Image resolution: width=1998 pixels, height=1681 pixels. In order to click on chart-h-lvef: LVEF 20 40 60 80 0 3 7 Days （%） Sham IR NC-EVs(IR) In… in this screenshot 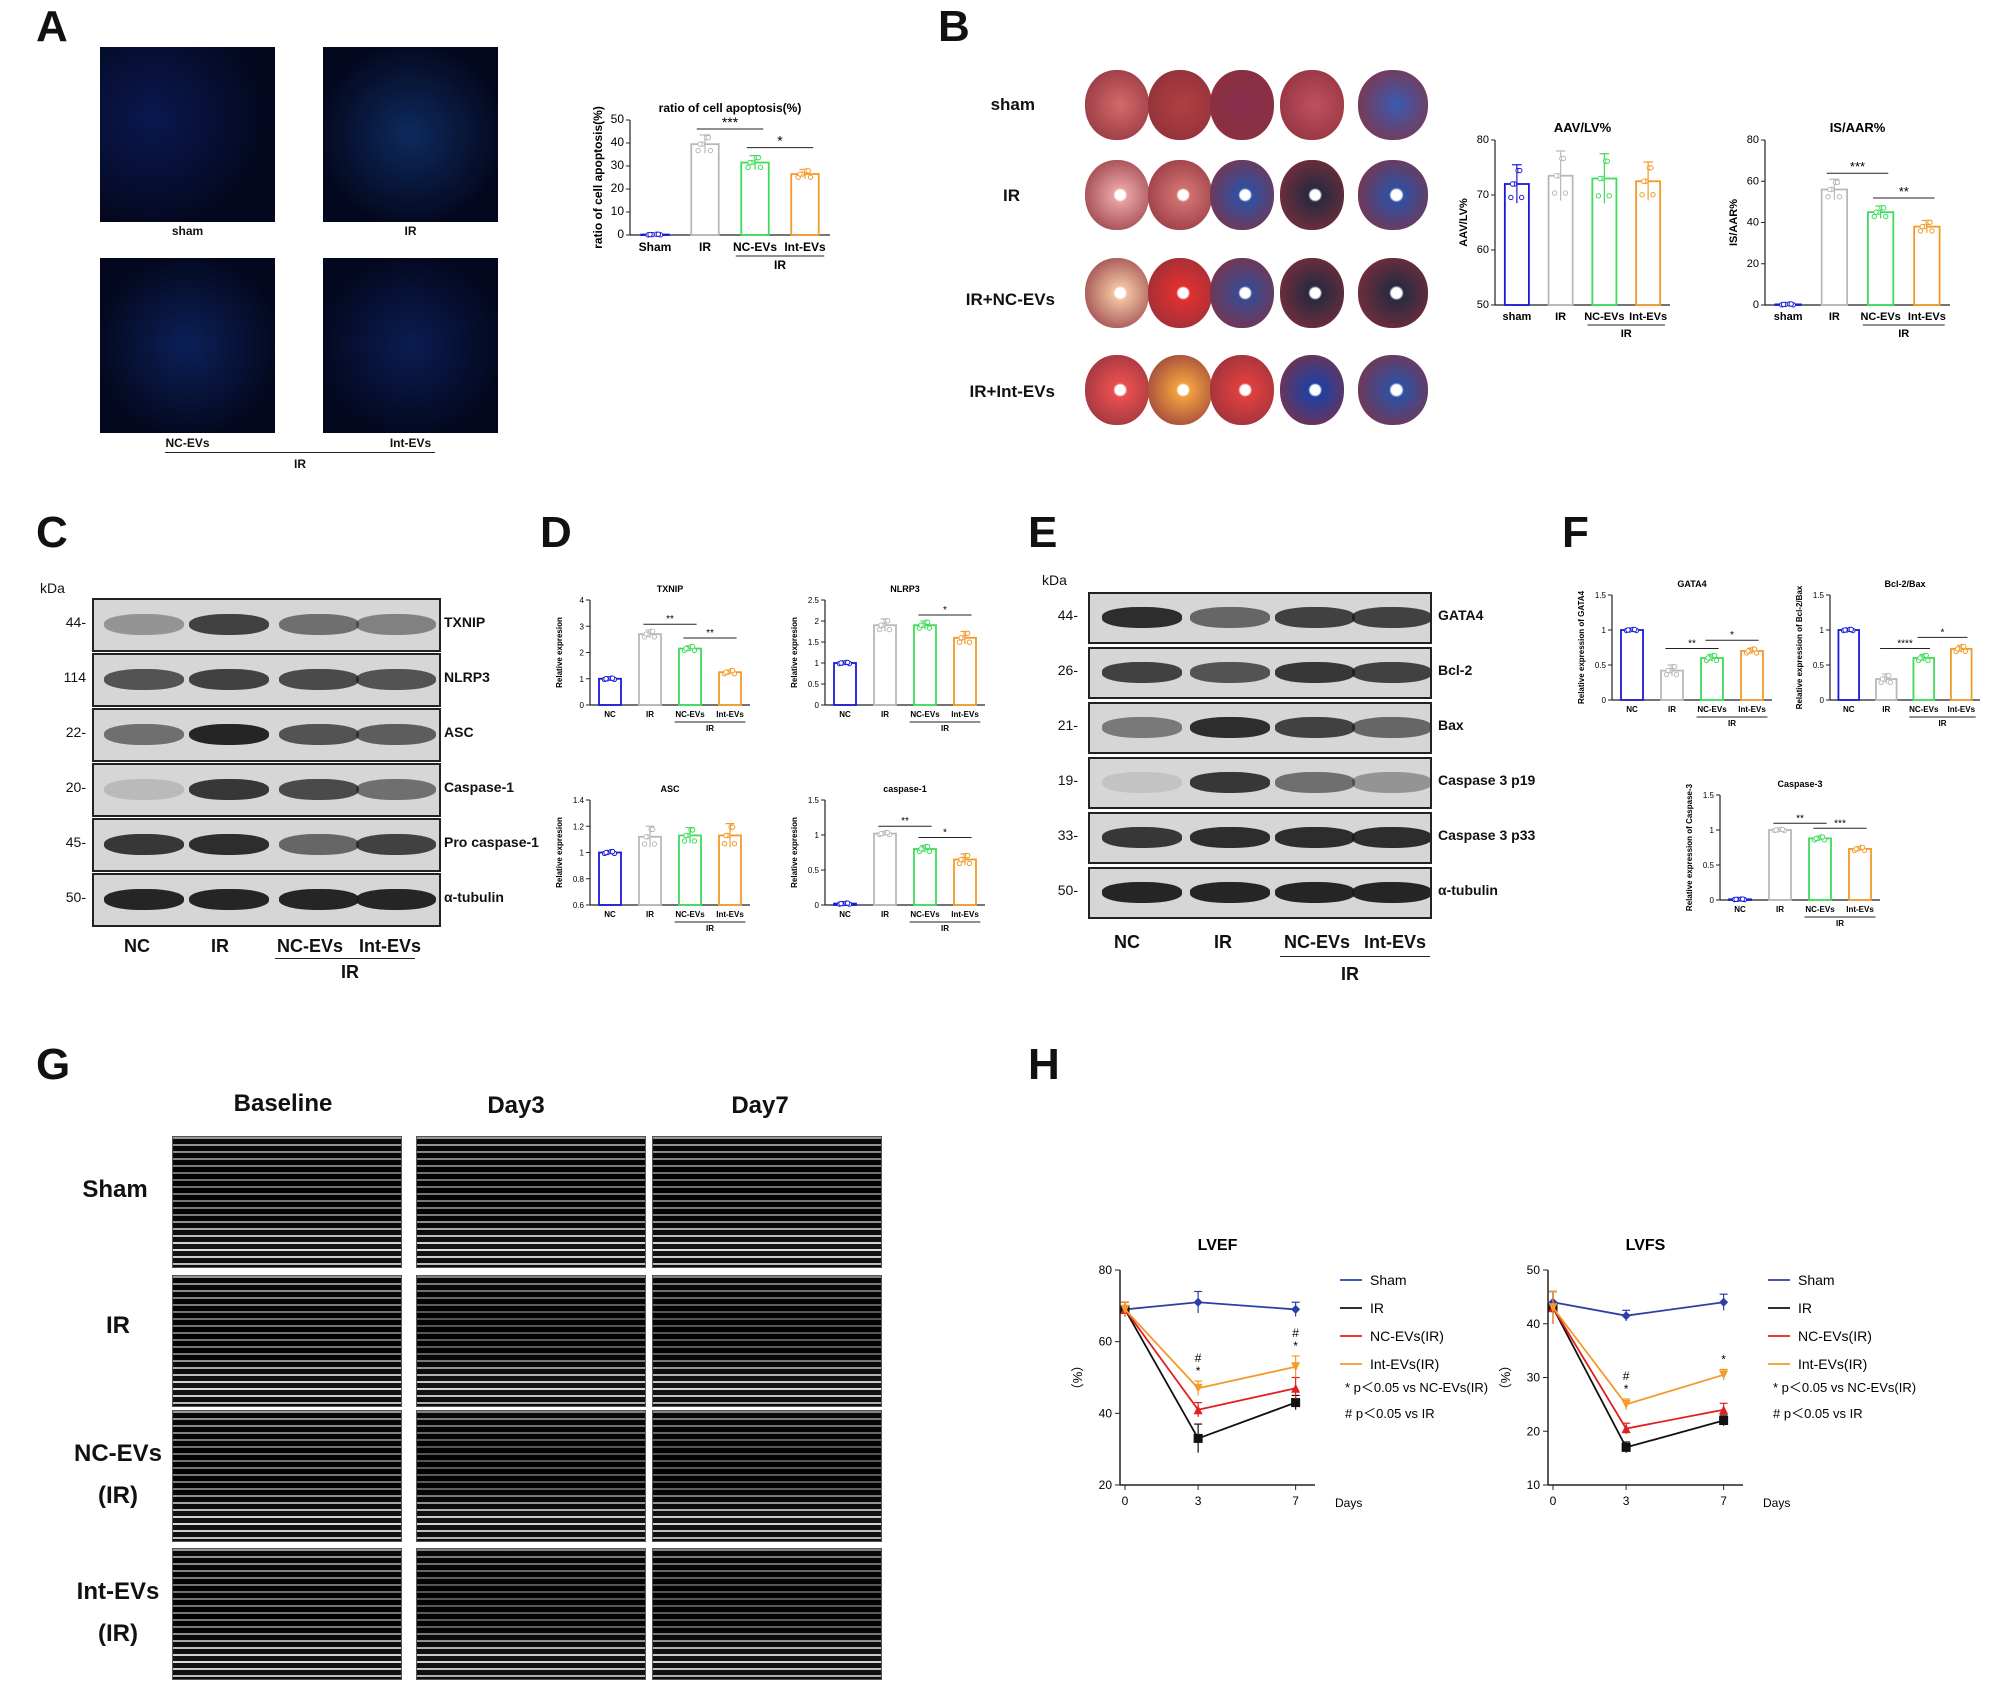, I will do `click(1279, 1373)`.